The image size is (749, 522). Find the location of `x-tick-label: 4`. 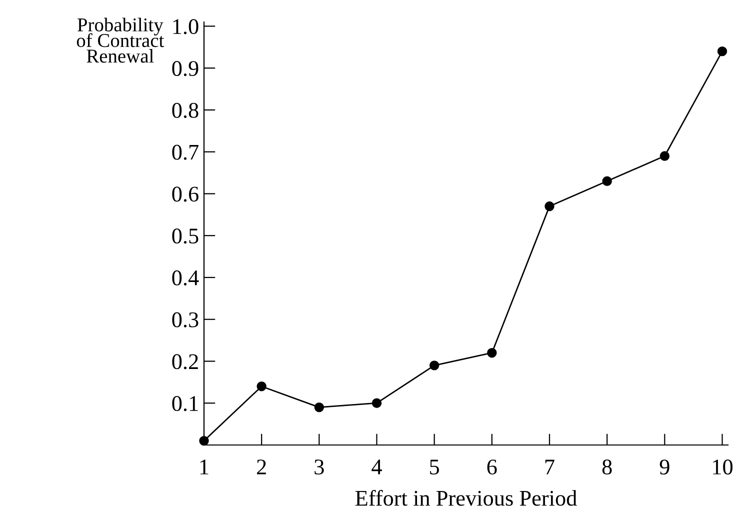

x-tick-label: 4 is located at coordinates (377, 467).